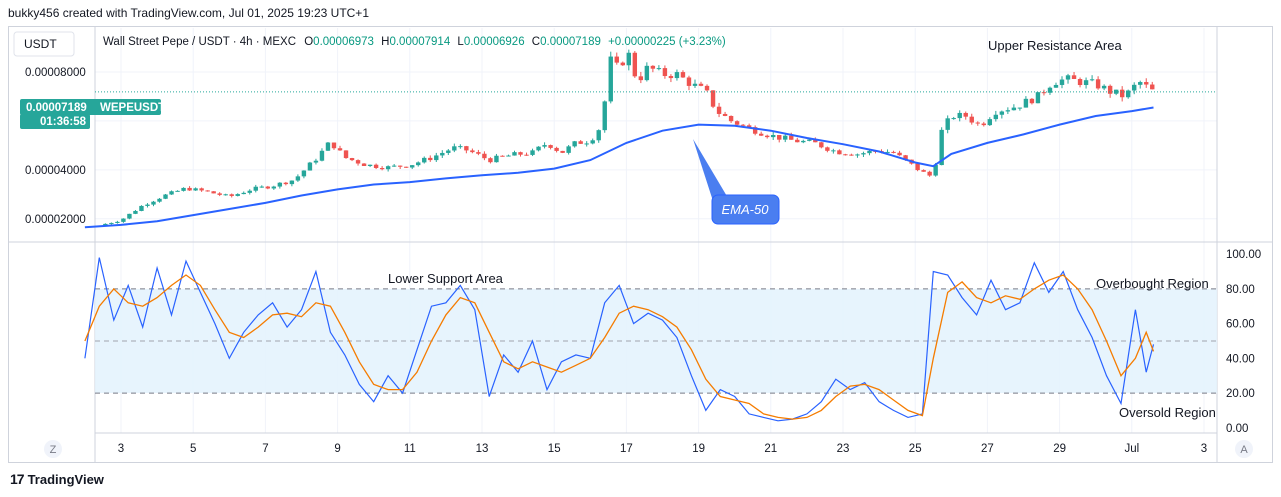 The height and width of the screenshot is (497, 1281). Describe the element at coordinates (987, 449) in the screenshot. I see `time-tick-label: 27` at that location.